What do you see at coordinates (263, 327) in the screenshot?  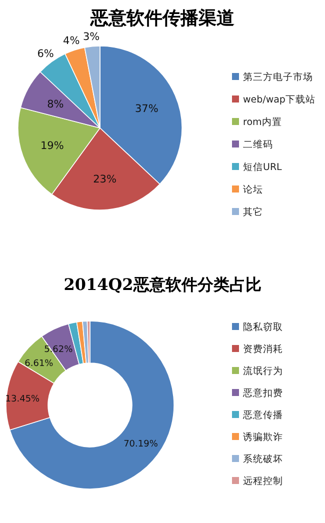 I see `legend-label: 隐私窃取` at bounding box center [263, 327].